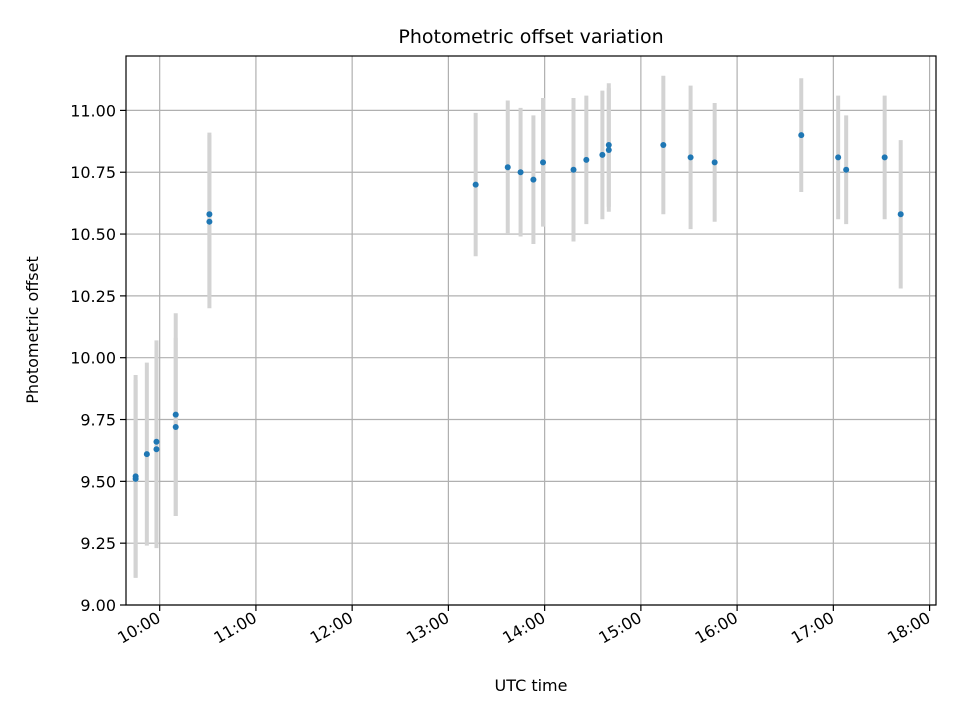 This screenshot has height=720, width=960. Describe the element at coordinates (93, 172) in the screenshot. I see `y-tick-label: 10.75` at that location.